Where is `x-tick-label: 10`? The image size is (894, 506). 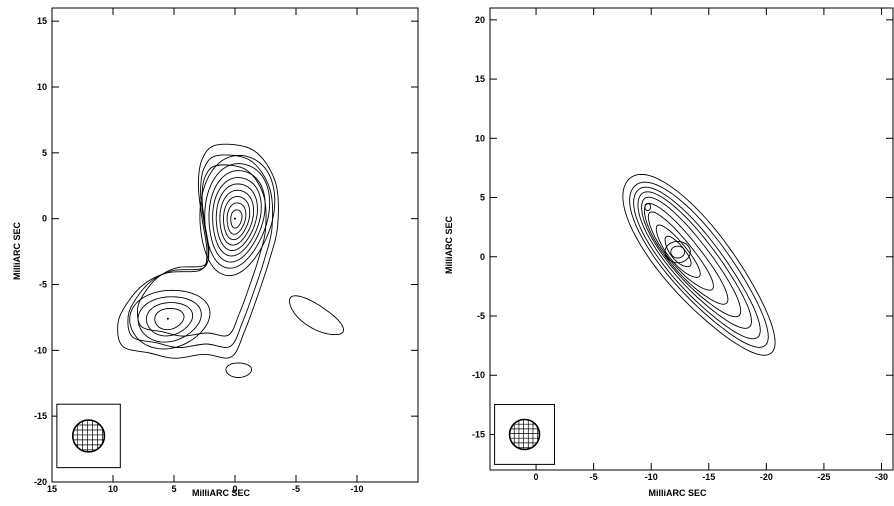
x-tick-label: 10 is located at coordinates (113, 489).